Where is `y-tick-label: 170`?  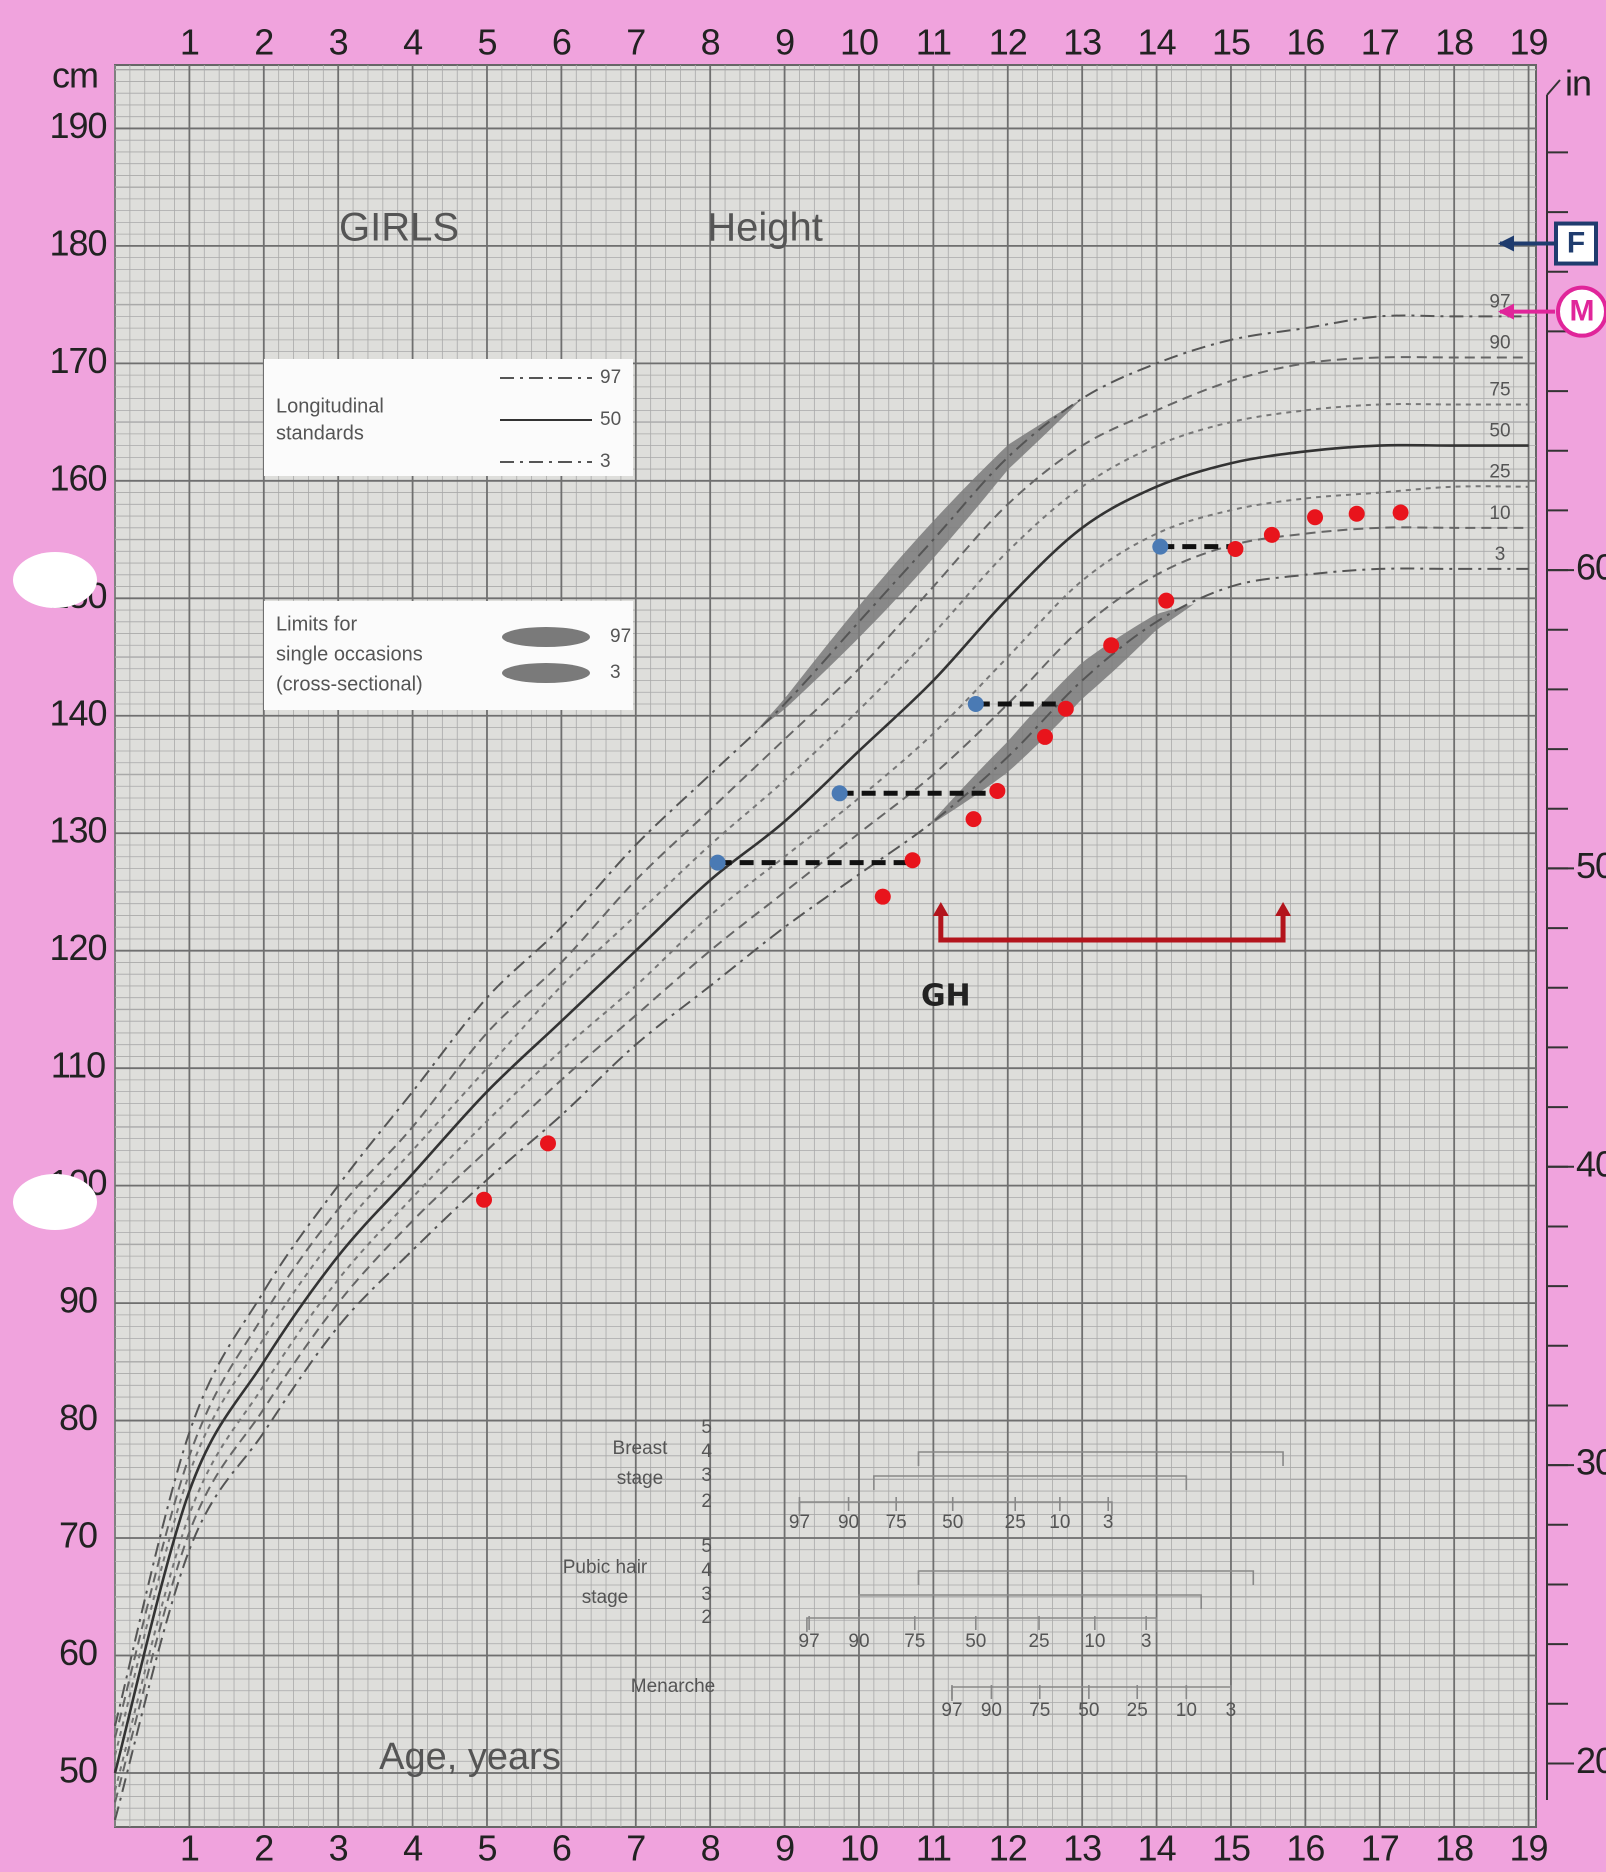 y-tick-label: 170 is located at coordinates (77, 360).